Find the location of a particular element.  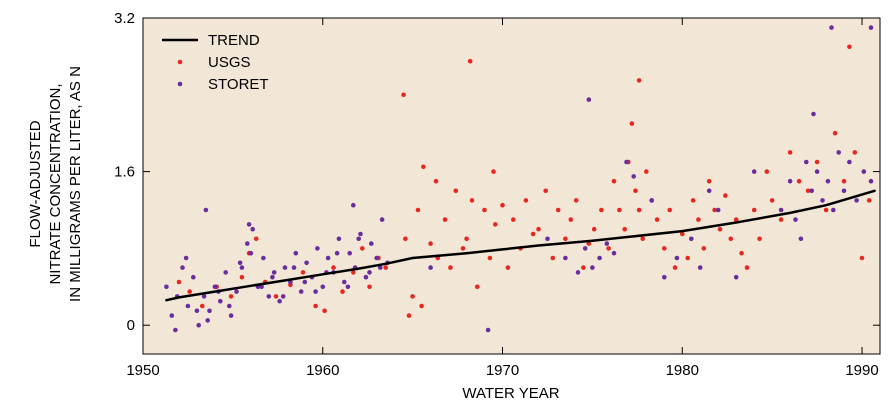

x-tick-label: 1980 is located at coordinates (682, 370).